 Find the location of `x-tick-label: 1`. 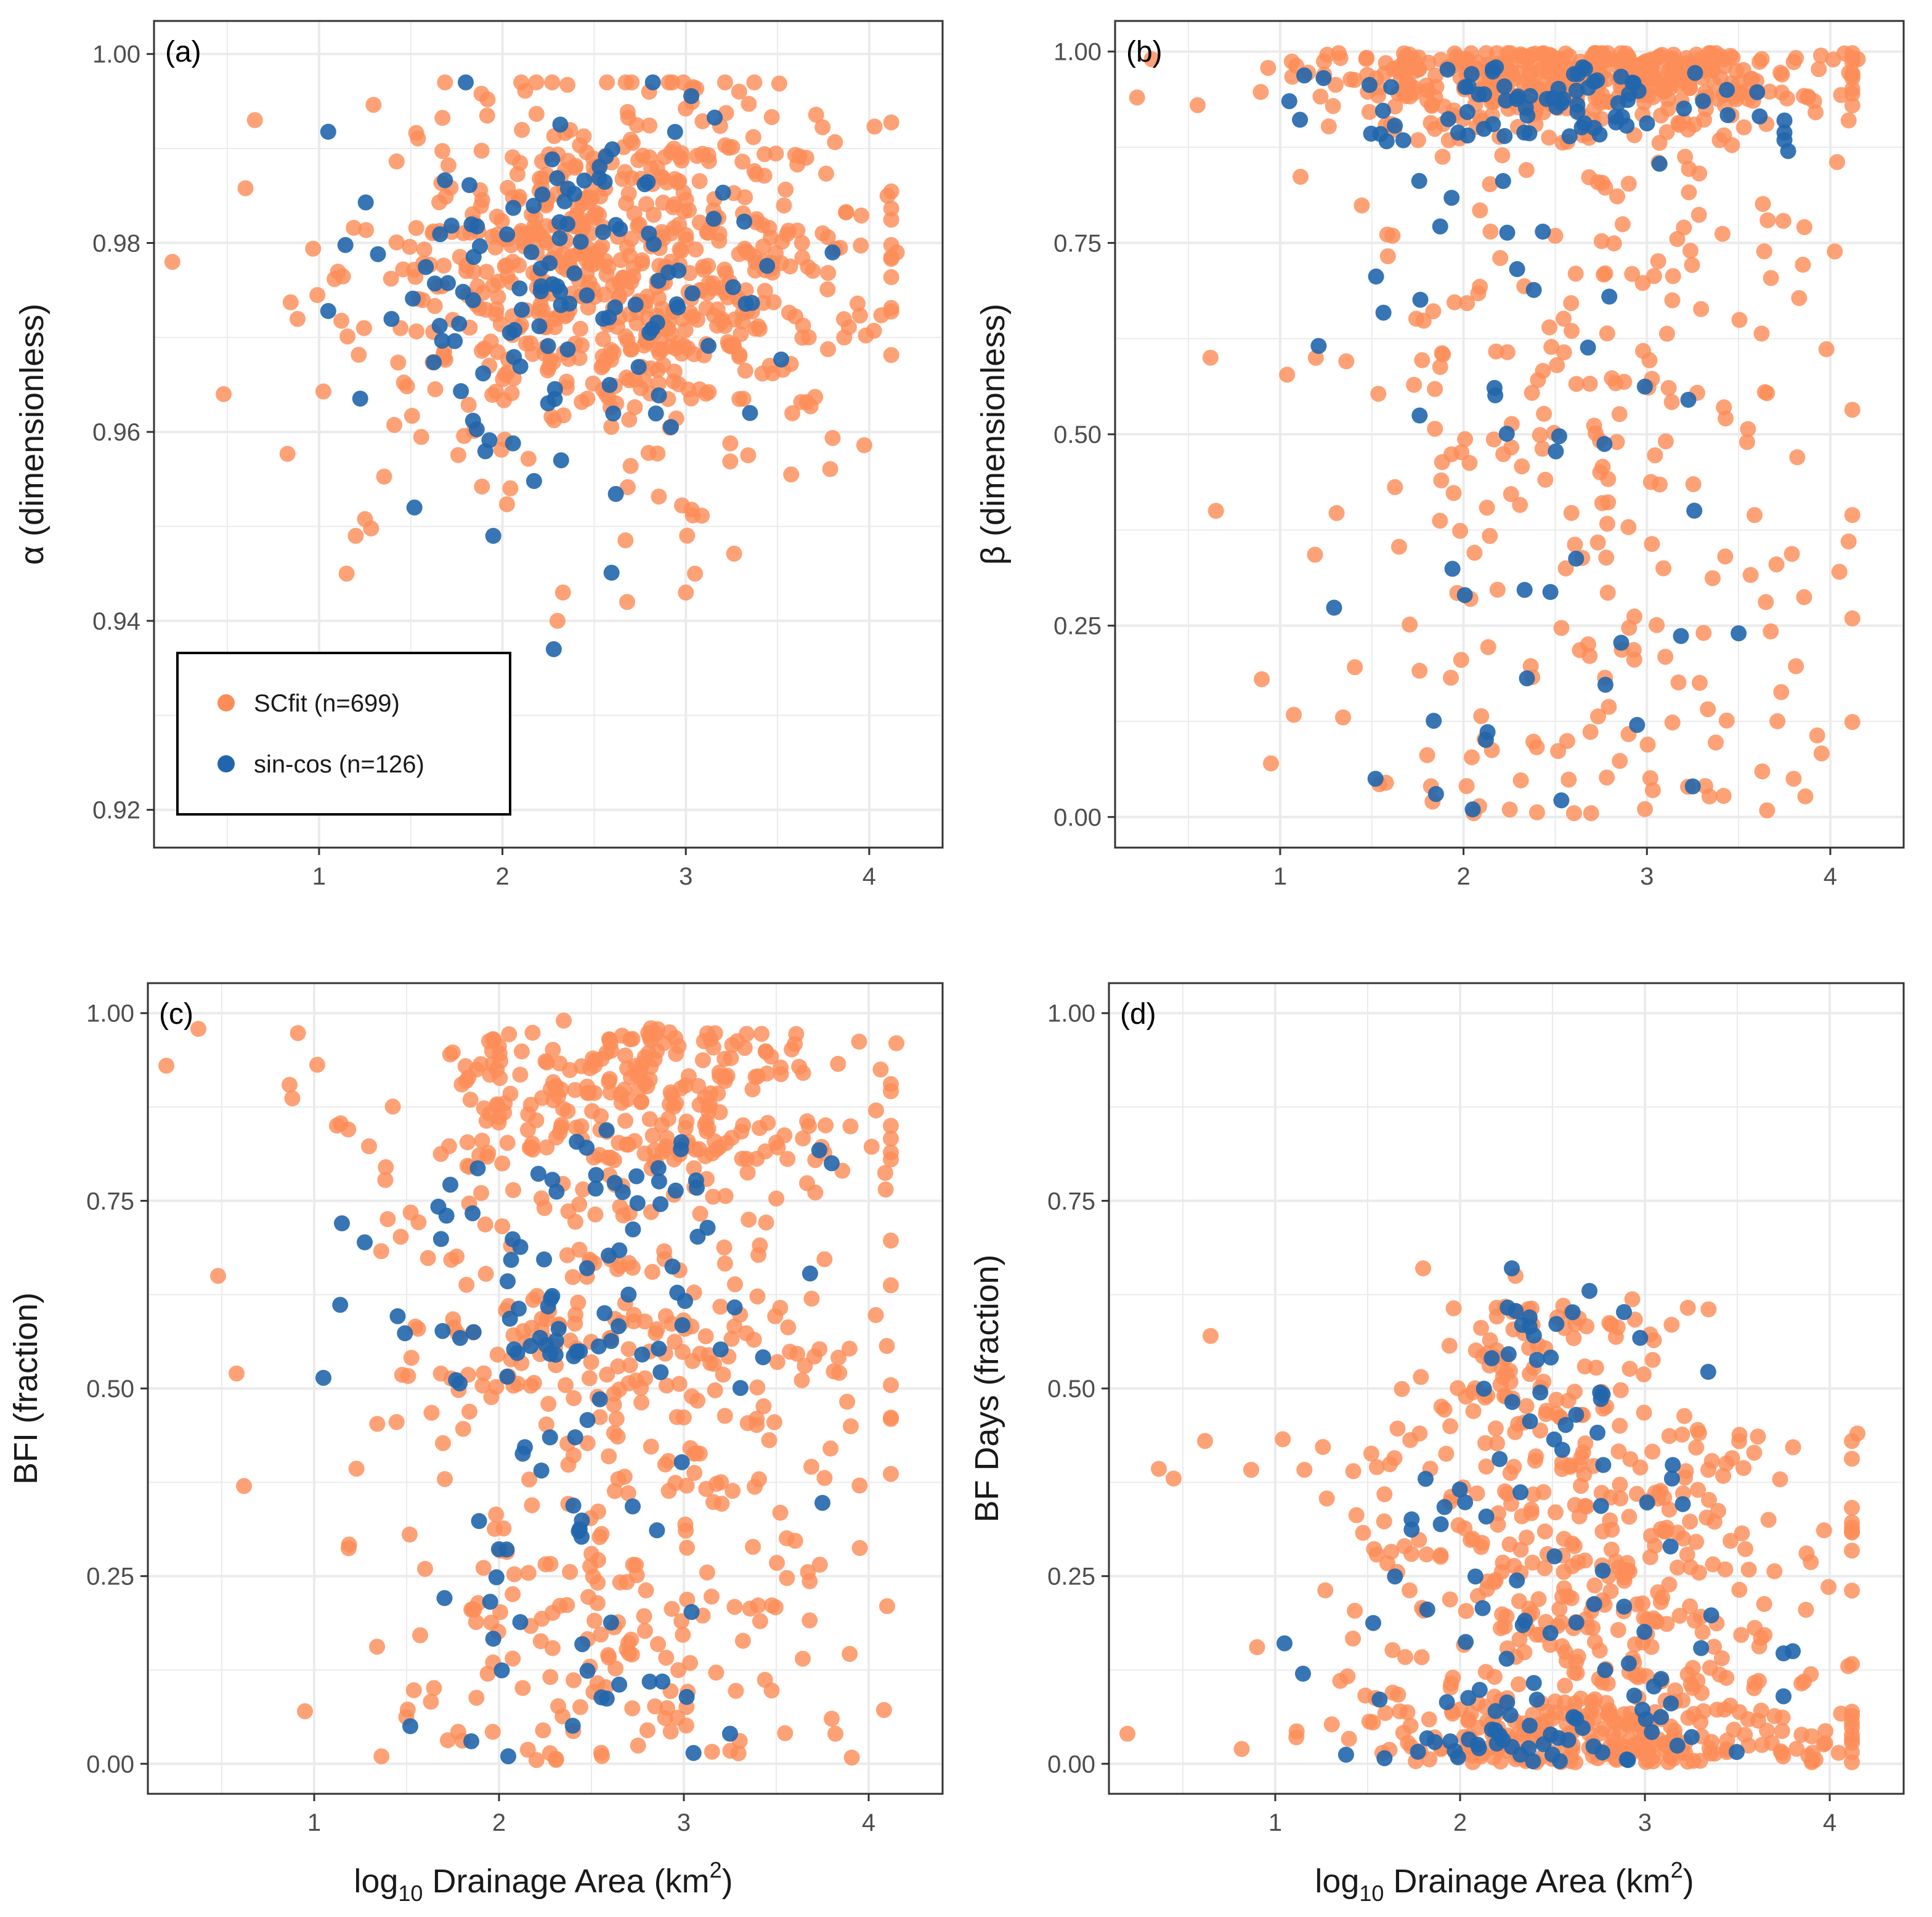

x-tick-label: 1 is located at coordinates (319, 876).